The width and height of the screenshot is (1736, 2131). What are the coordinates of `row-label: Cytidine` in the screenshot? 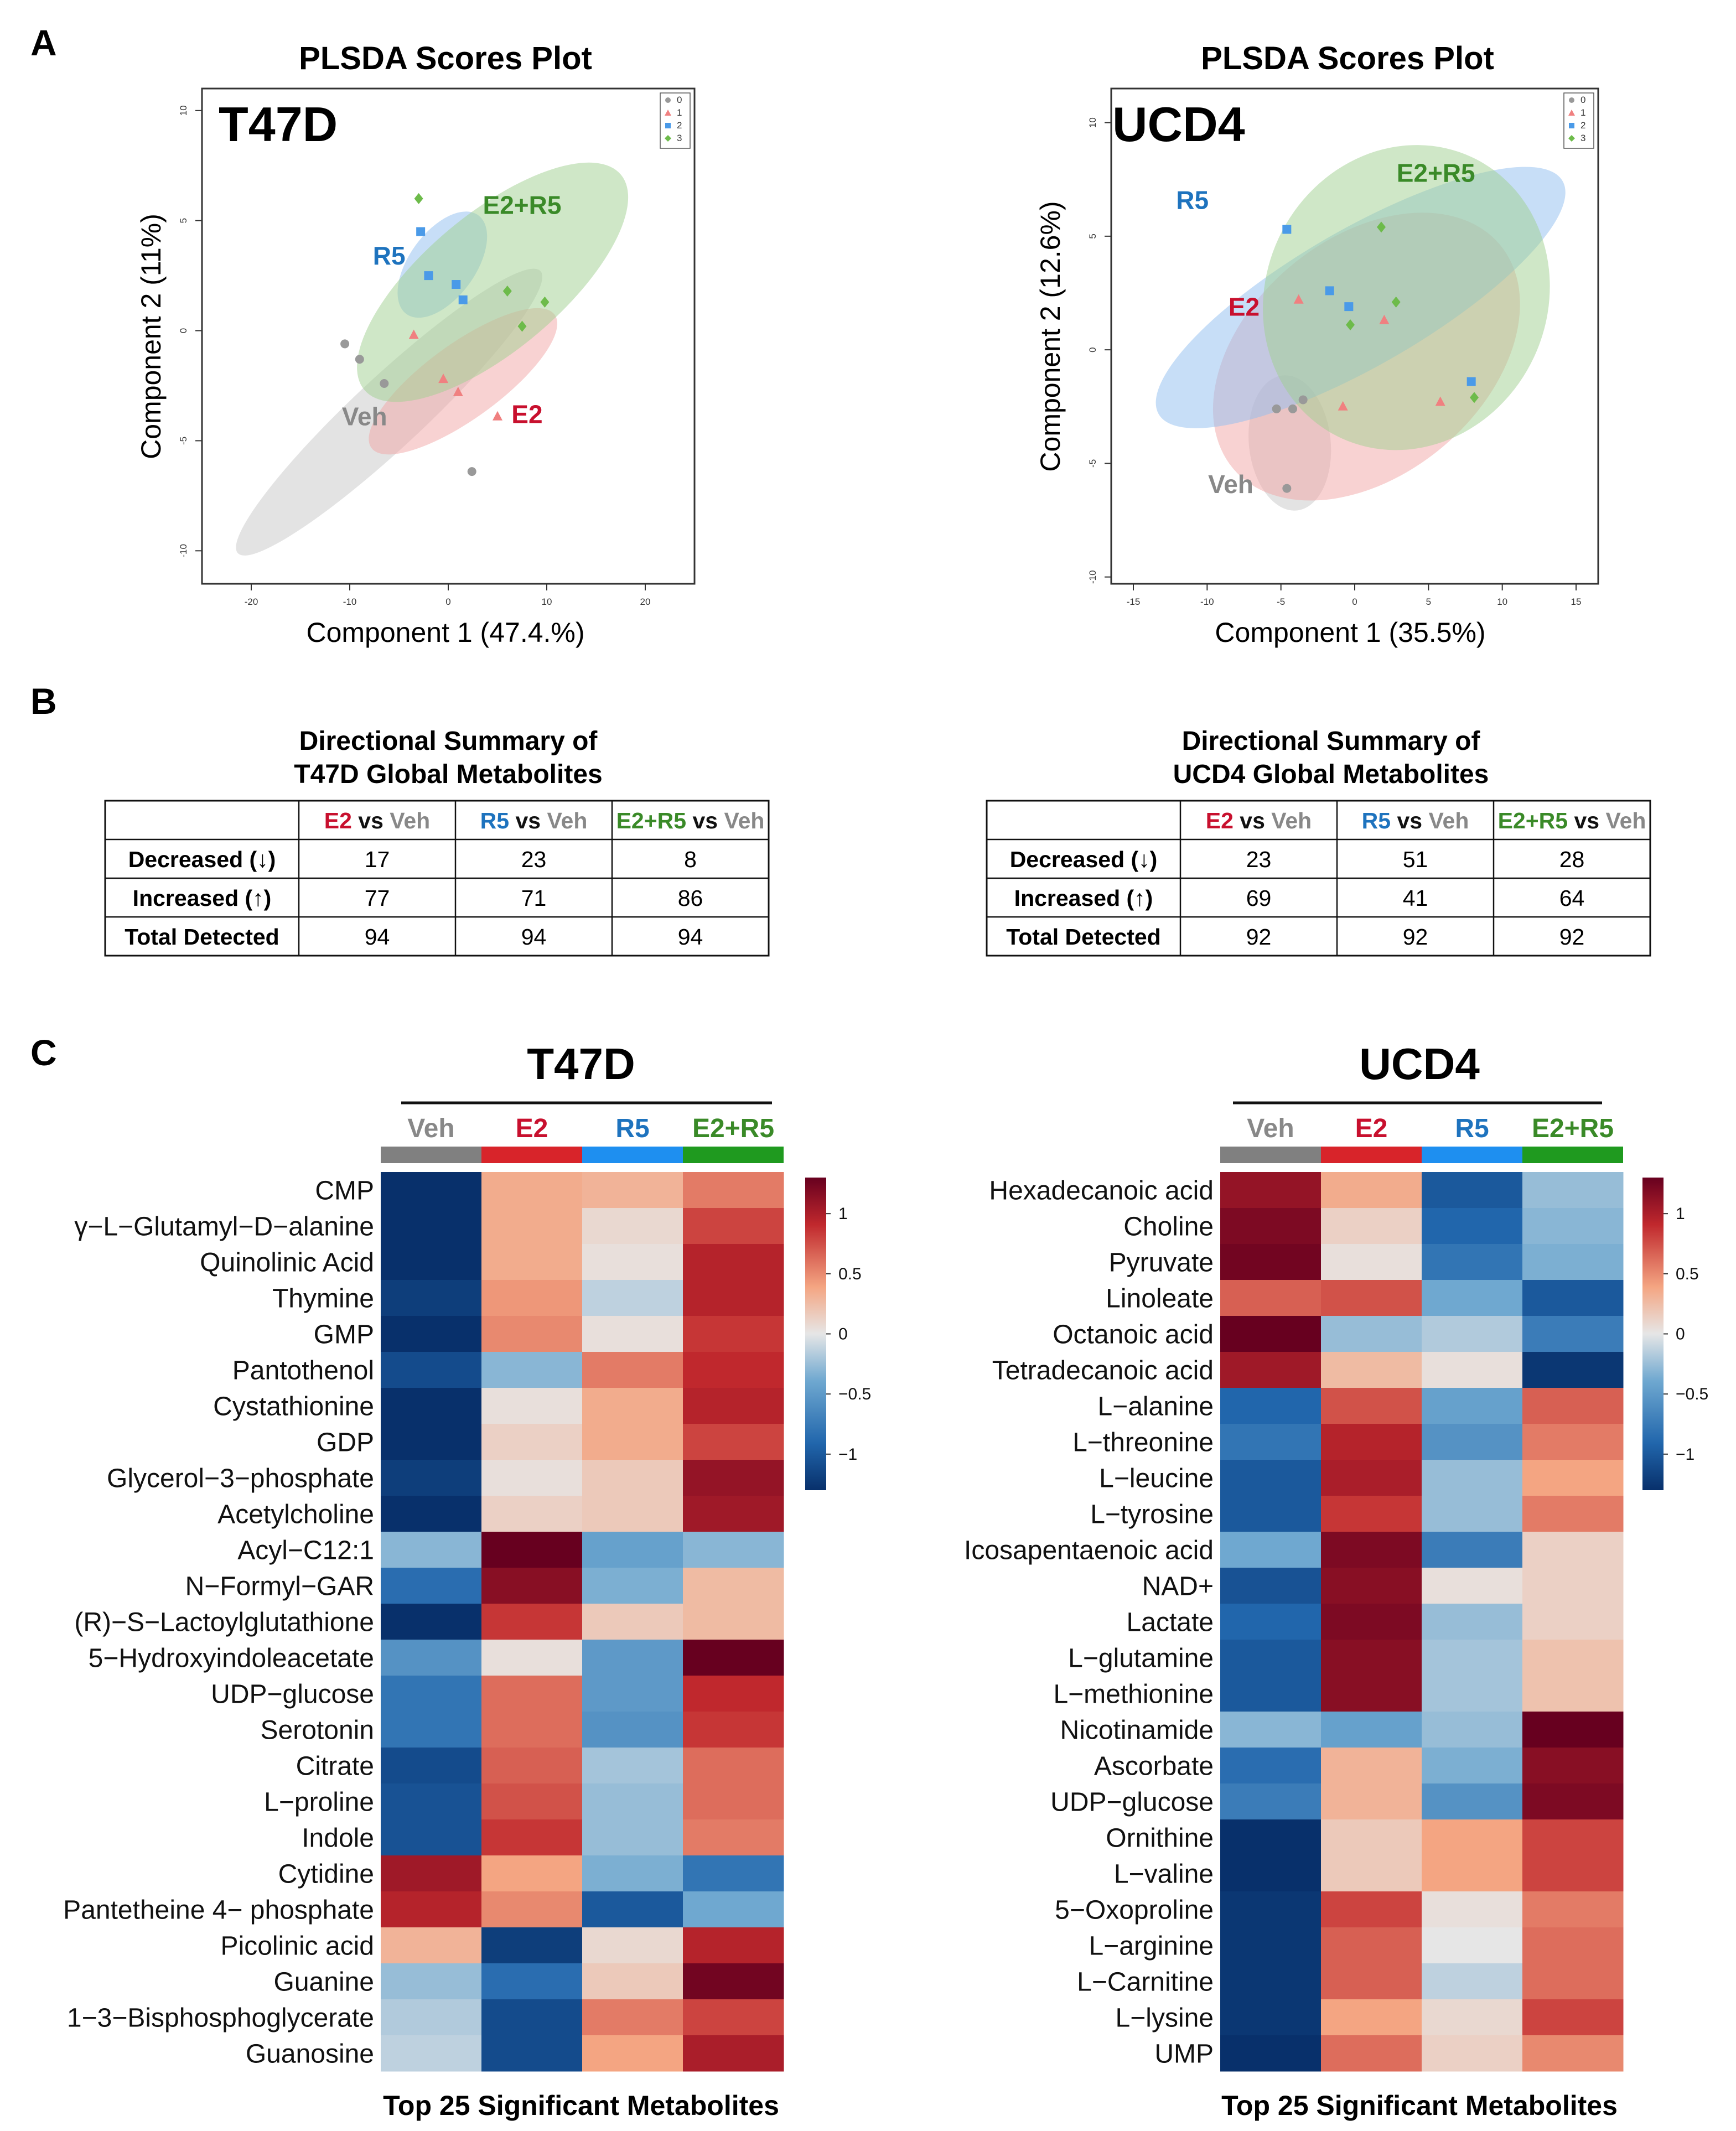 It's located at (326, 1875).